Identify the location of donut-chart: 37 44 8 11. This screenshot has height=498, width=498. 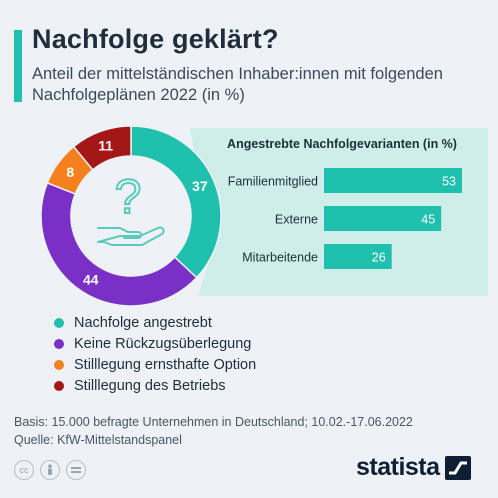
(131, 216).